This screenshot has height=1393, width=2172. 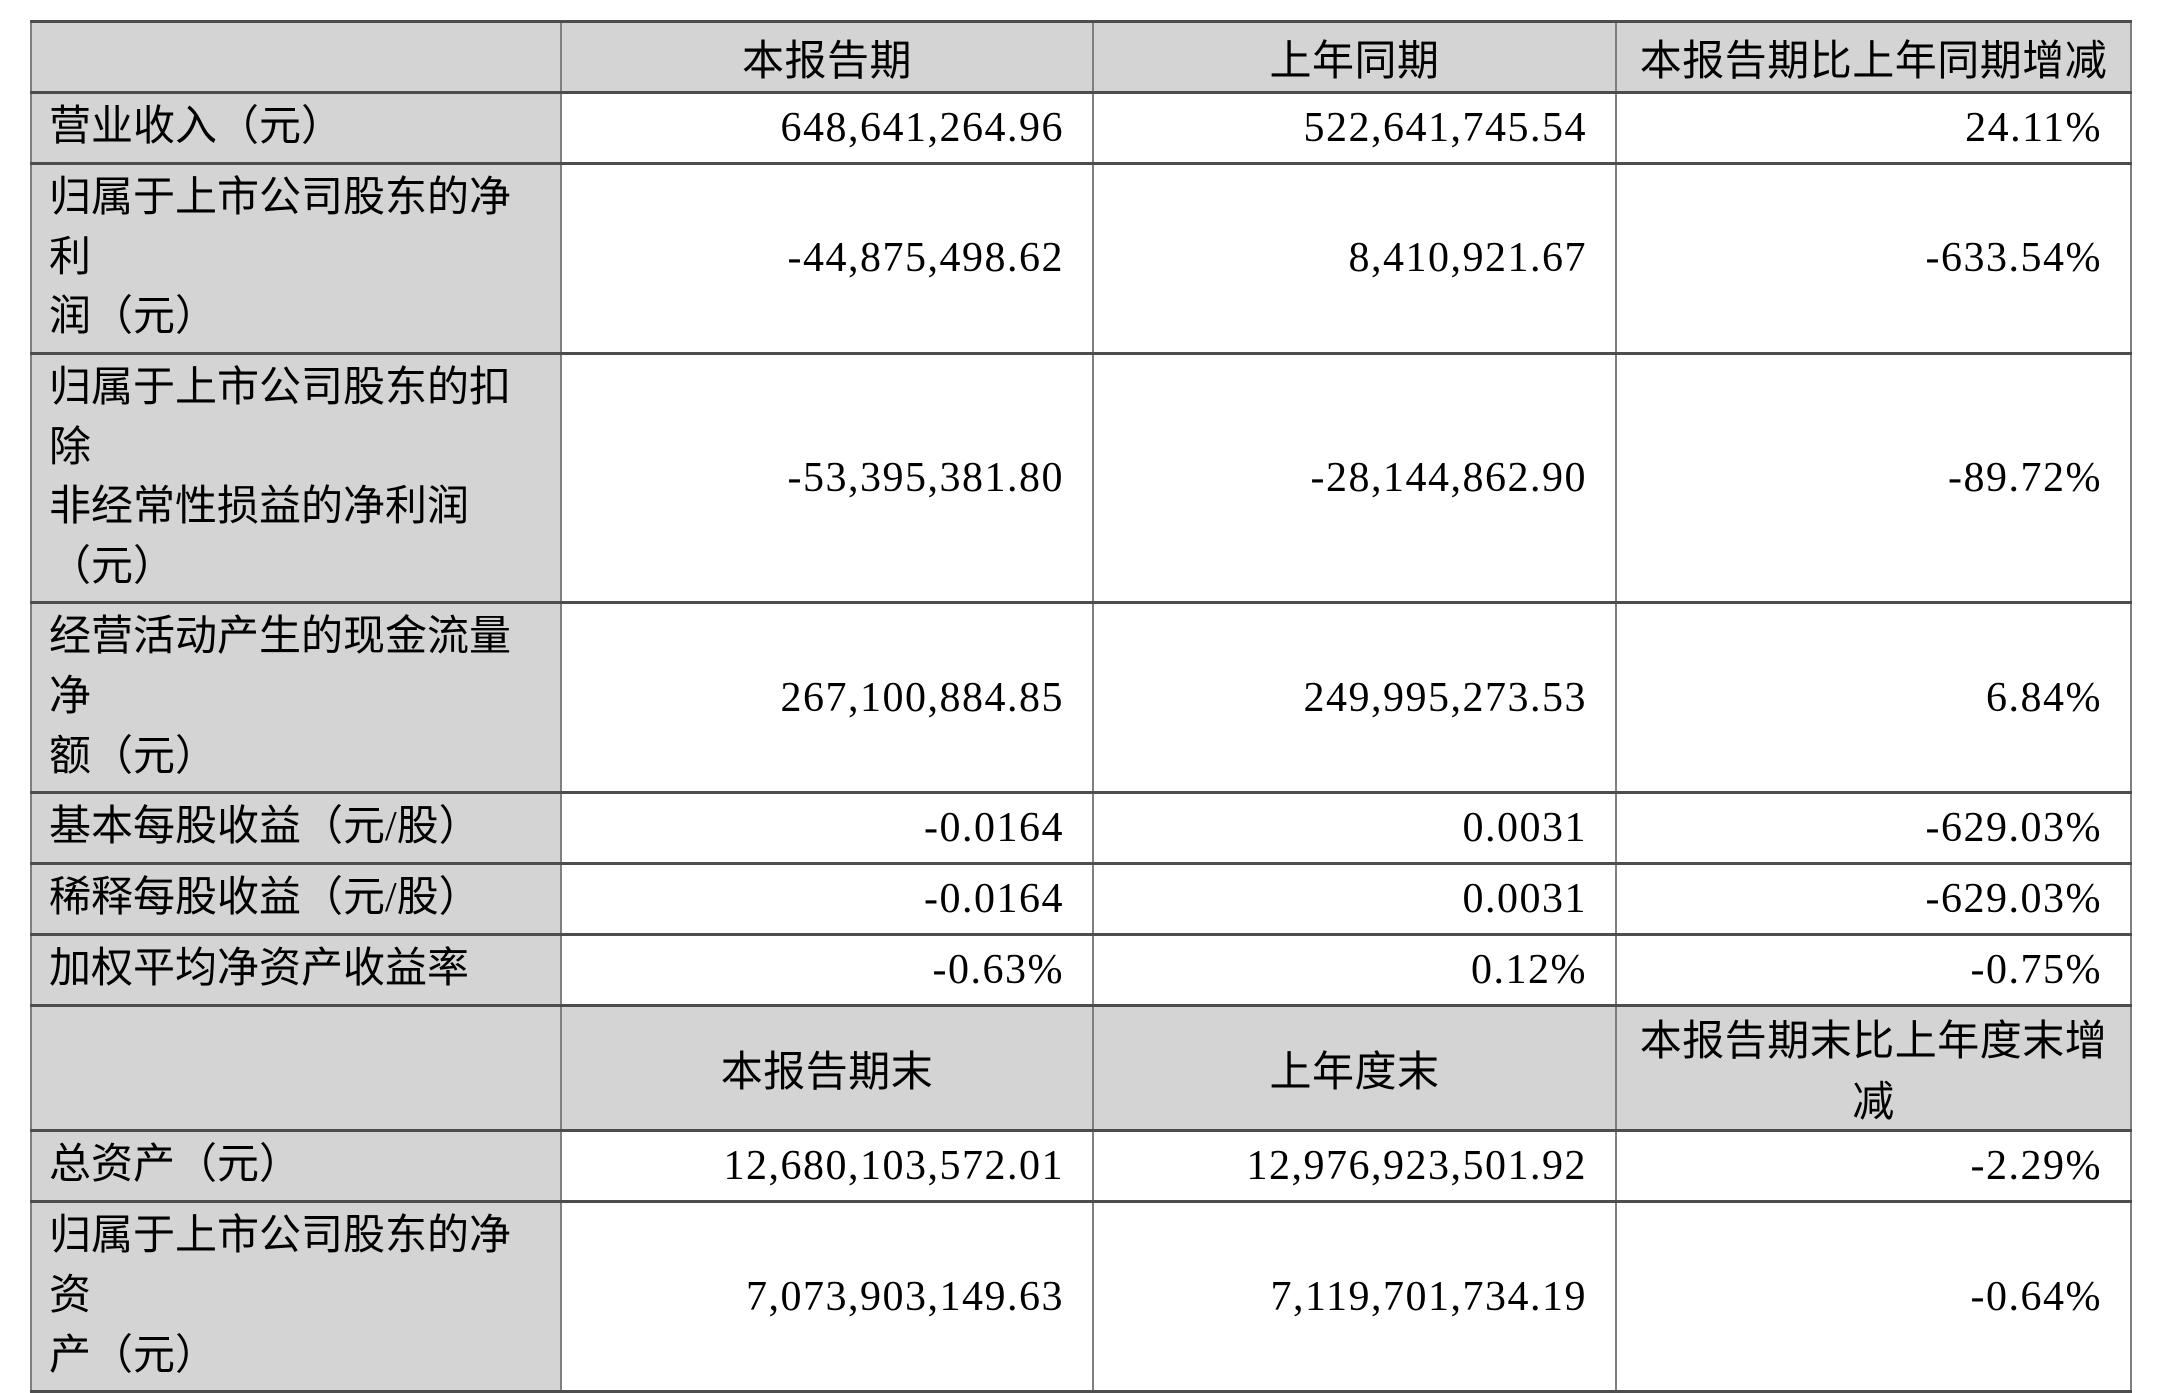 I want to click on change-value: -0.75%, so click(x=1873, y=970).